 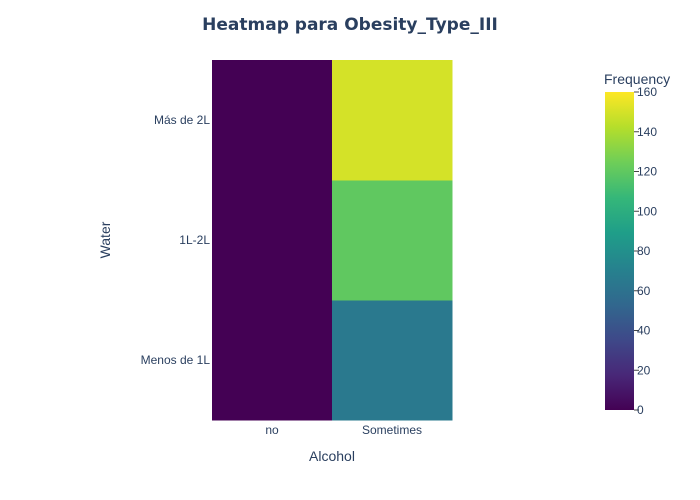 What do you see at coordinates (350, 25) in the screenshot?
I see `chart-title: Heatmap para Obesity_Type_III` at bounding box center [350, 25].